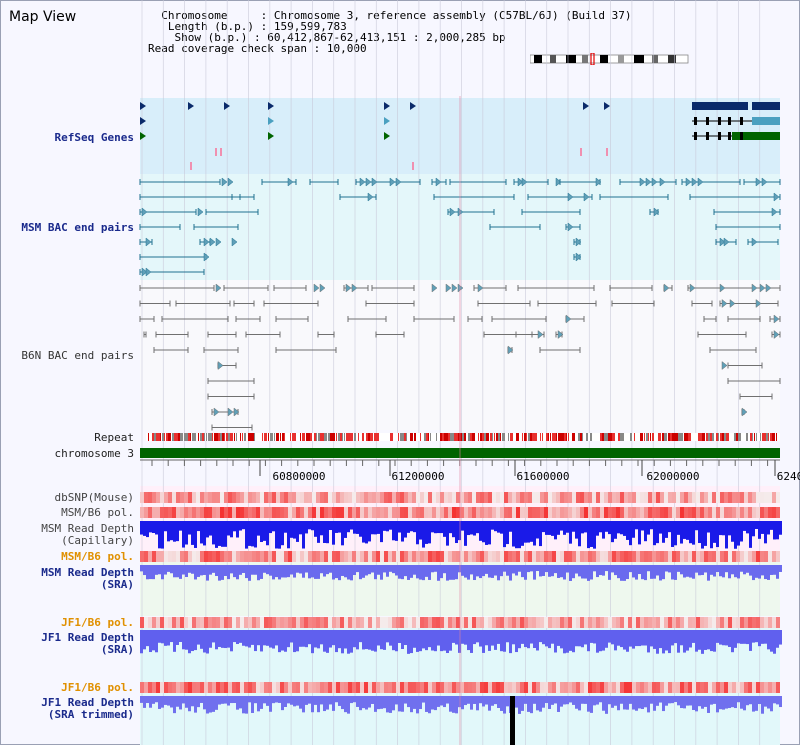 This screenshot has height=745, width=800. Describe the element at coordinates (460, 227) in the screenshot. I see `msm-bac-end-pairs-track` at that location.